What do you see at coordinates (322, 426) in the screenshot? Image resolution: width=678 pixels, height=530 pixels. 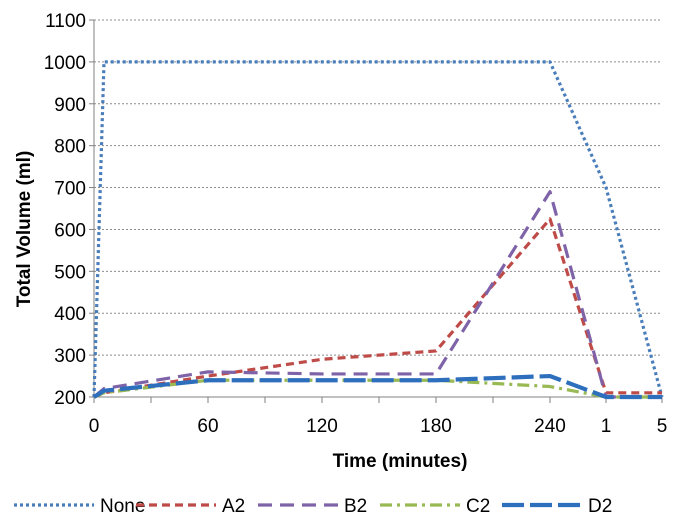 I see `x-tick-label-2: 120` at bounding box center [322, 426].